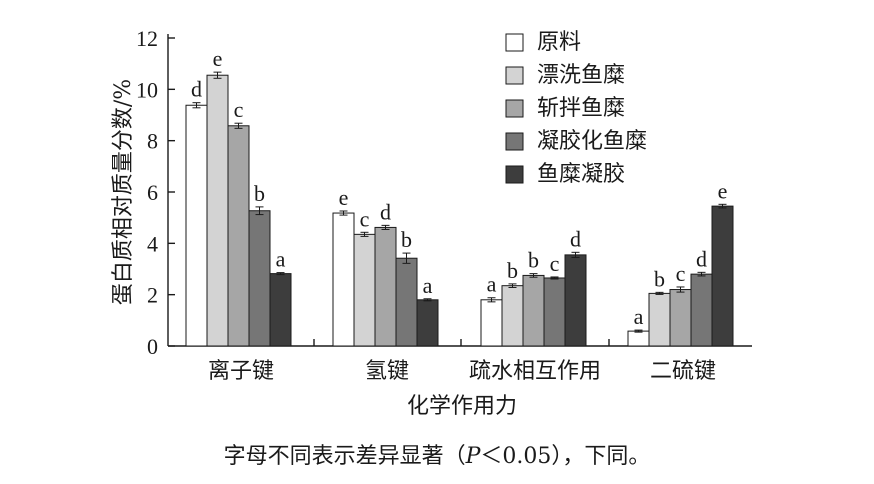 Image resolution: width=874 pixels, height=484 pixels. Describe the element at coordinates (152, 295) in the screenshot. I see `y-tick-label: 2` at that location.